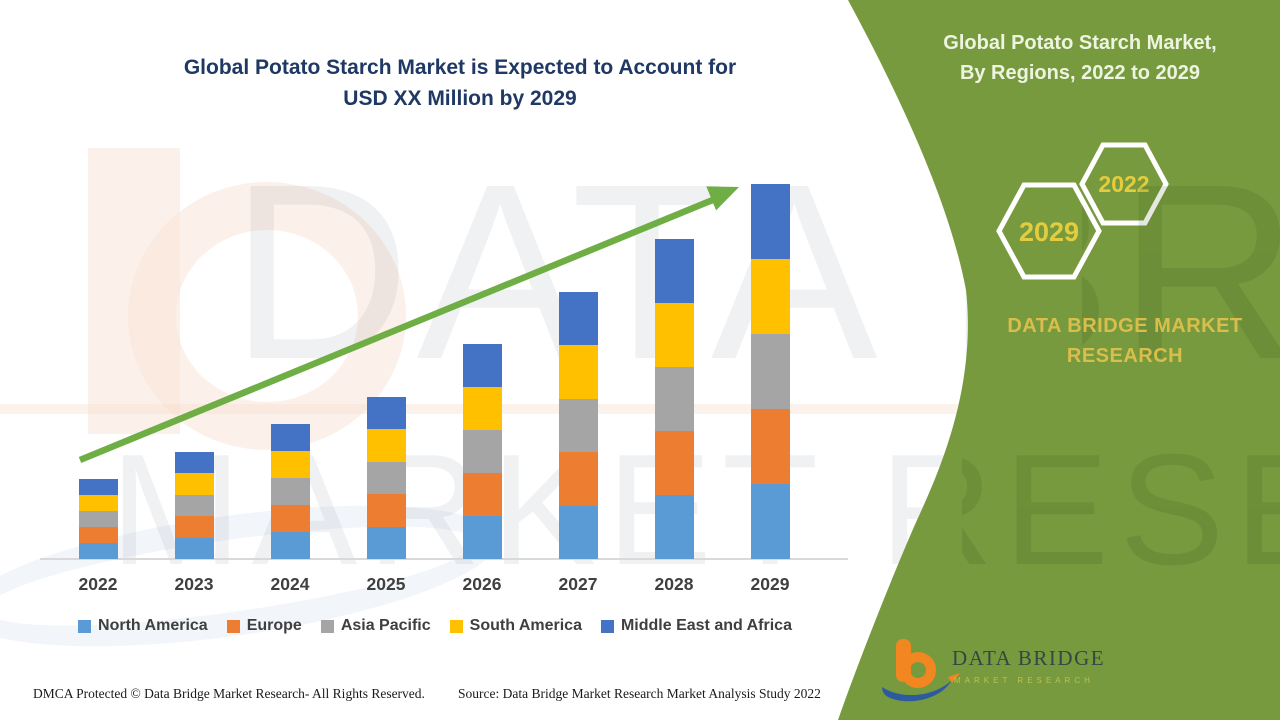  What do you see at coordinates (386, 477) in the screenshot?
I see `bar-segment-asia-pacific-2025` at bounding box center [386, 477].